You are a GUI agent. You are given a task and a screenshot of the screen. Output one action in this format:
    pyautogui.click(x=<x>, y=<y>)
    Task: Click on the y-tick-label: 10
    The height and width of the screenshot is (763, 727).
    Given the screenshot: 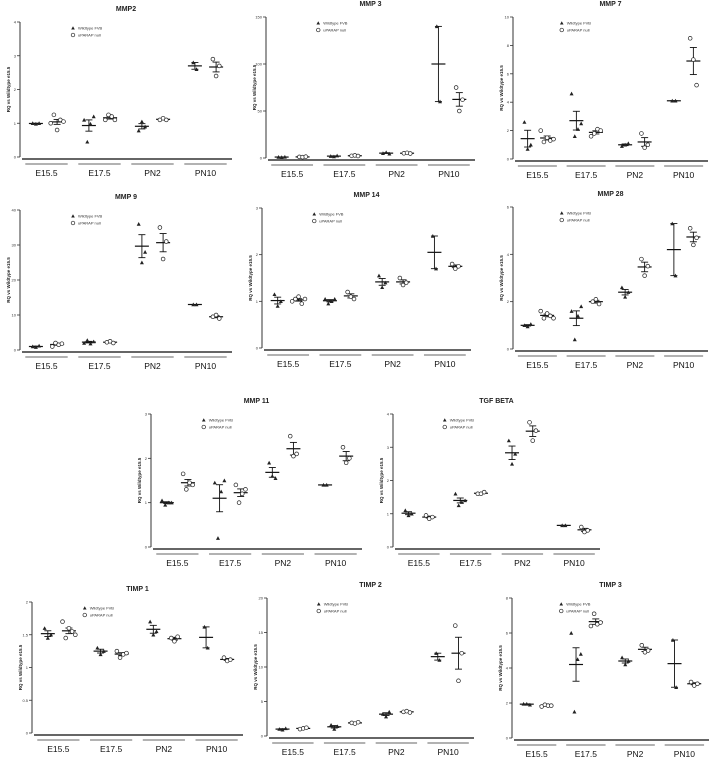 What is the action you would take?
    pyautogui.click(x=507, y=17)
    